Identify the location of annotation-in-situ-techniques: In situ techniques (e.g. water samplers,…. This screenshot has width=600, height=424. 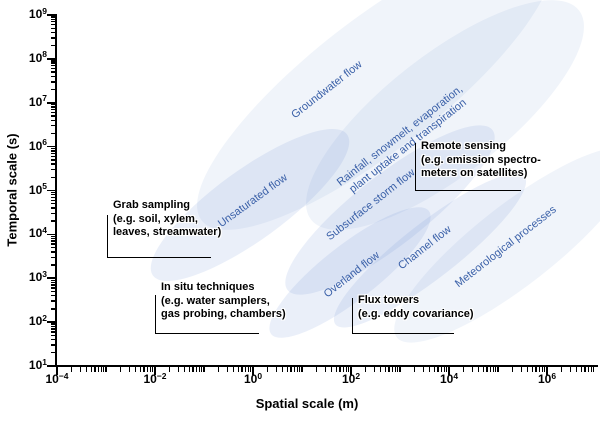
(220, 307).